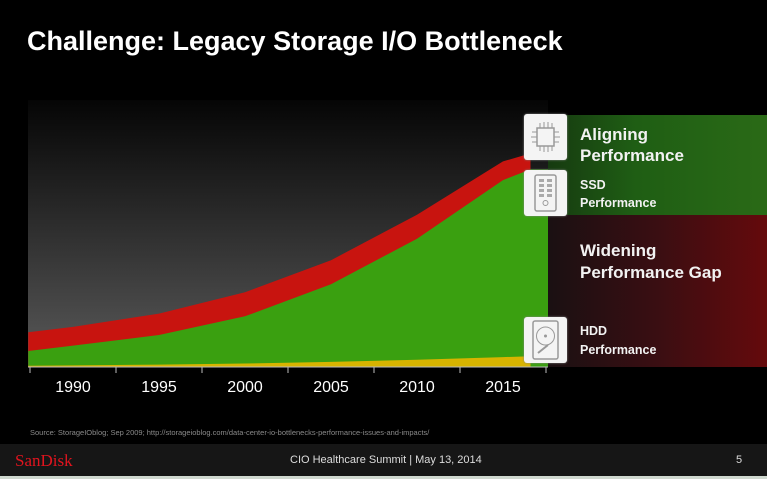 This screenshot has height=479, width=767. Describe the element at coordinates (417, 387) in the screenshot. I see `x-tick-label: 2010` at that location.